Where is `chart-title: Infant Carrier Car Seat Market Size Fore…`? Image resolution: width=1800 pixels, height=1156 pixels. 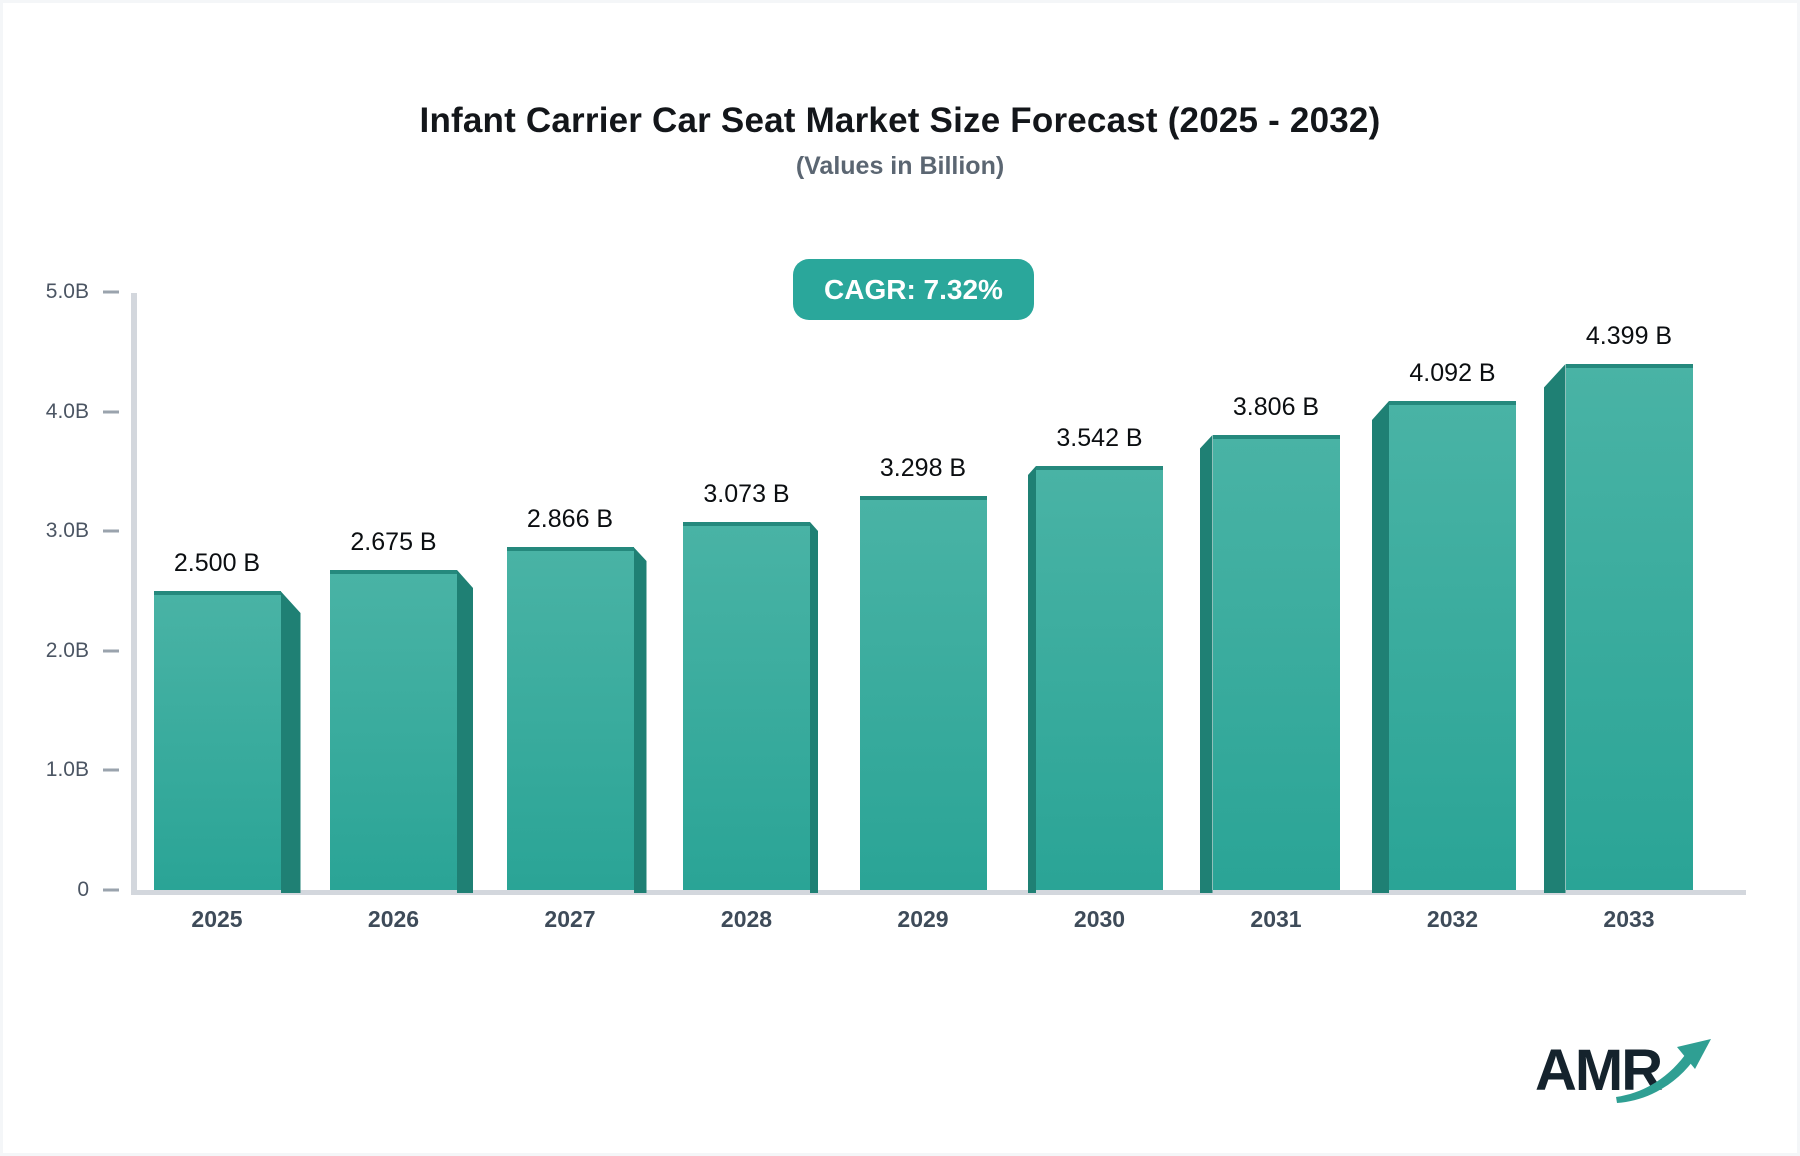
chart-title: Infant Carrier Car Seat Market Size Fore… is located at coordinates (900, 120).